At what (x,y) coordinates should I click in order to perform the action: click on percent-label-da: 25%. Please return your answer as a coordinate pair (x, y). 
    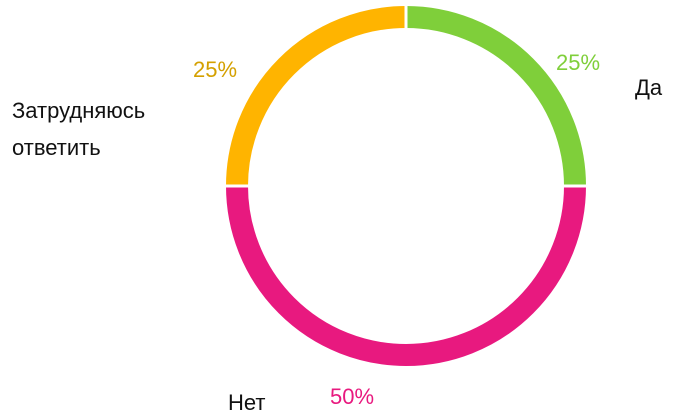
    Looking at the image, I should click on (578, 62).